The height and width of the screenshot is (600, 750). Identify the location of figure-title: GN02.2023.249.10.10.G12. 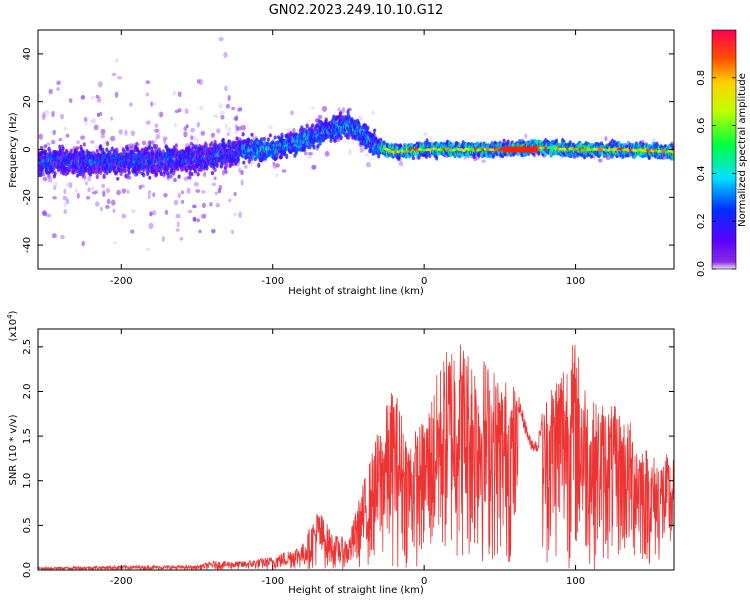
(356, 10).